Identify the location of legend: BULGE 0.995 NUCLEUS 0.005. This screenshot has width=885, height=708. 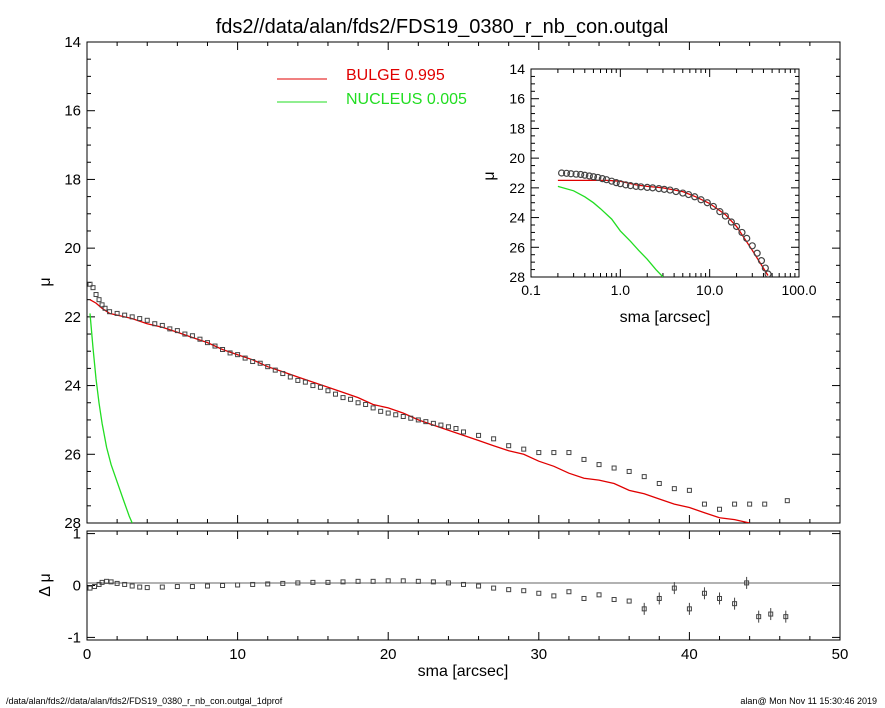
(372, 87).